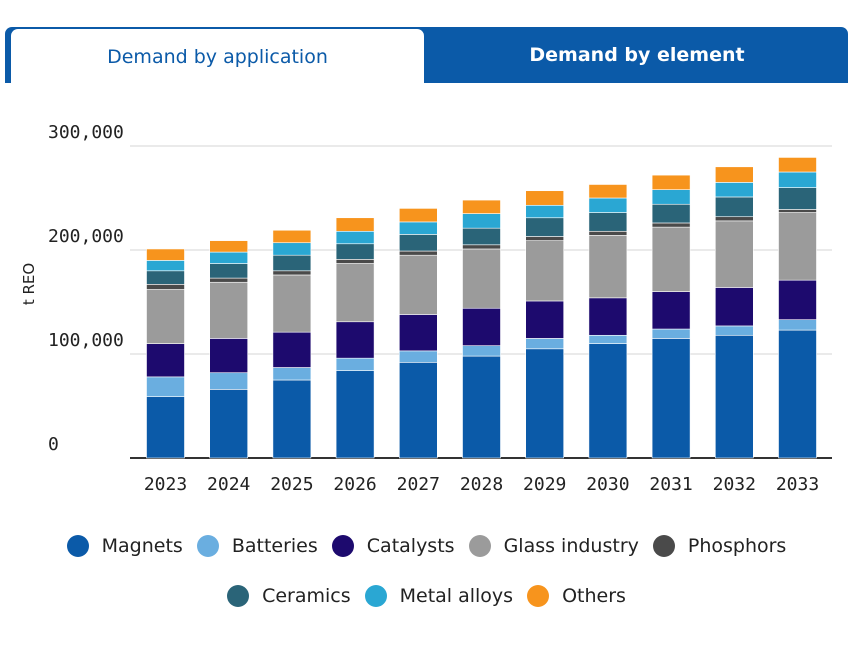 This screenshot has height=645, width=853. I want to click on bar-stack-2025, so click(292, 344).